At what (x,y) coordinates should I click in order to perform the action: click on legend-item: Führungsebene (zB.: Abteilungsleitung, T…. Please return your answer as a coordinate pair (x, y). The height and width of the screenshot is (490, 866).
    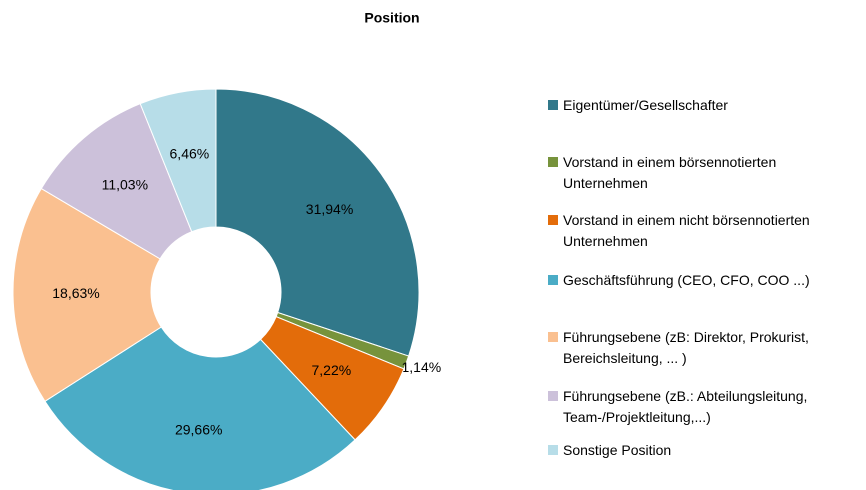
    Looking at the image, I should click on (704, 407).